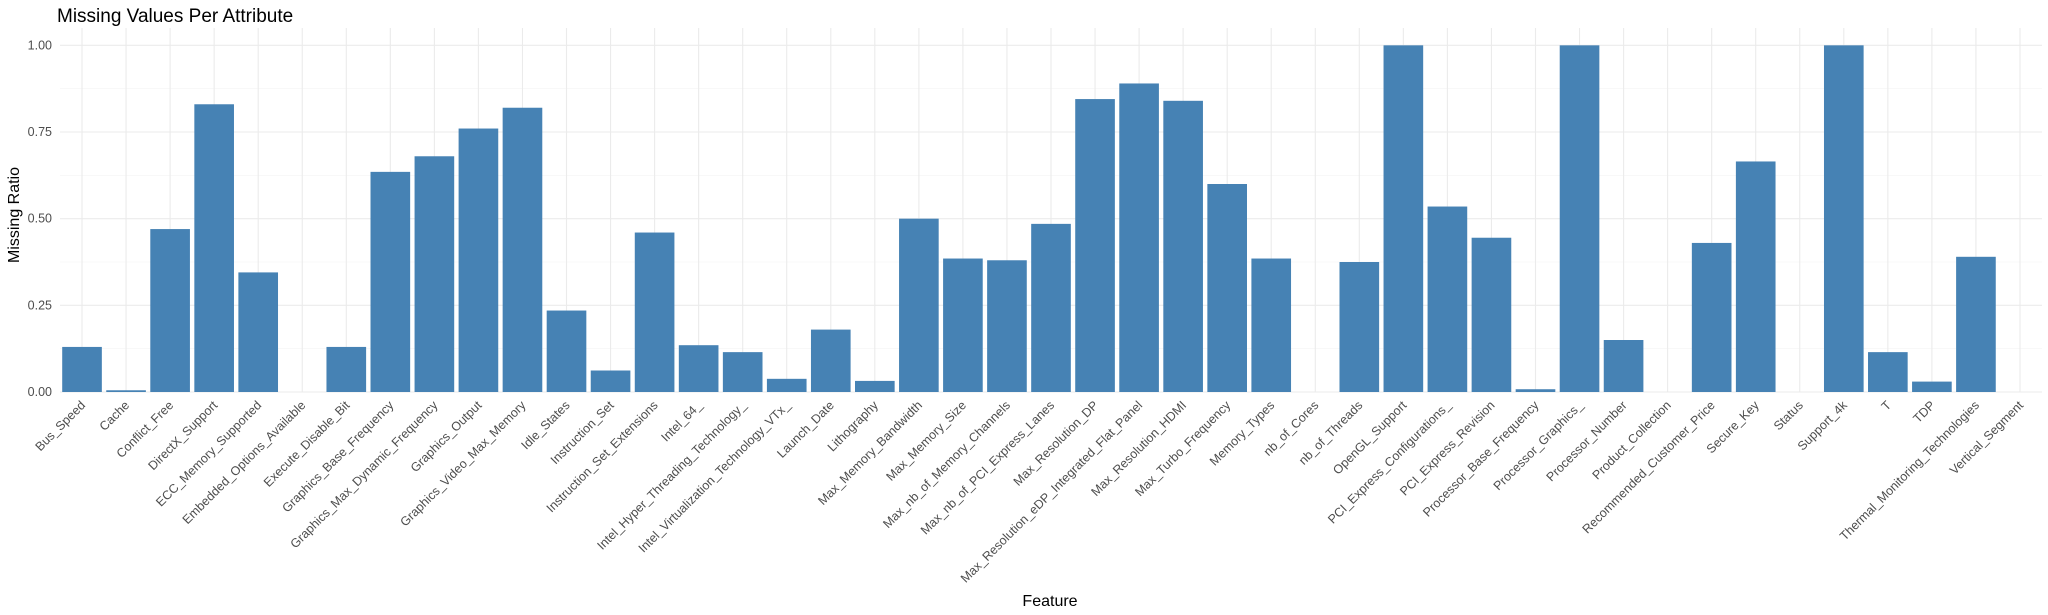 The height and width of the screenshot is (615, 2048). I want to click on y-axis-ticks: 0.00 0.25 0.50 0.75 1.00, so click(40, 218).